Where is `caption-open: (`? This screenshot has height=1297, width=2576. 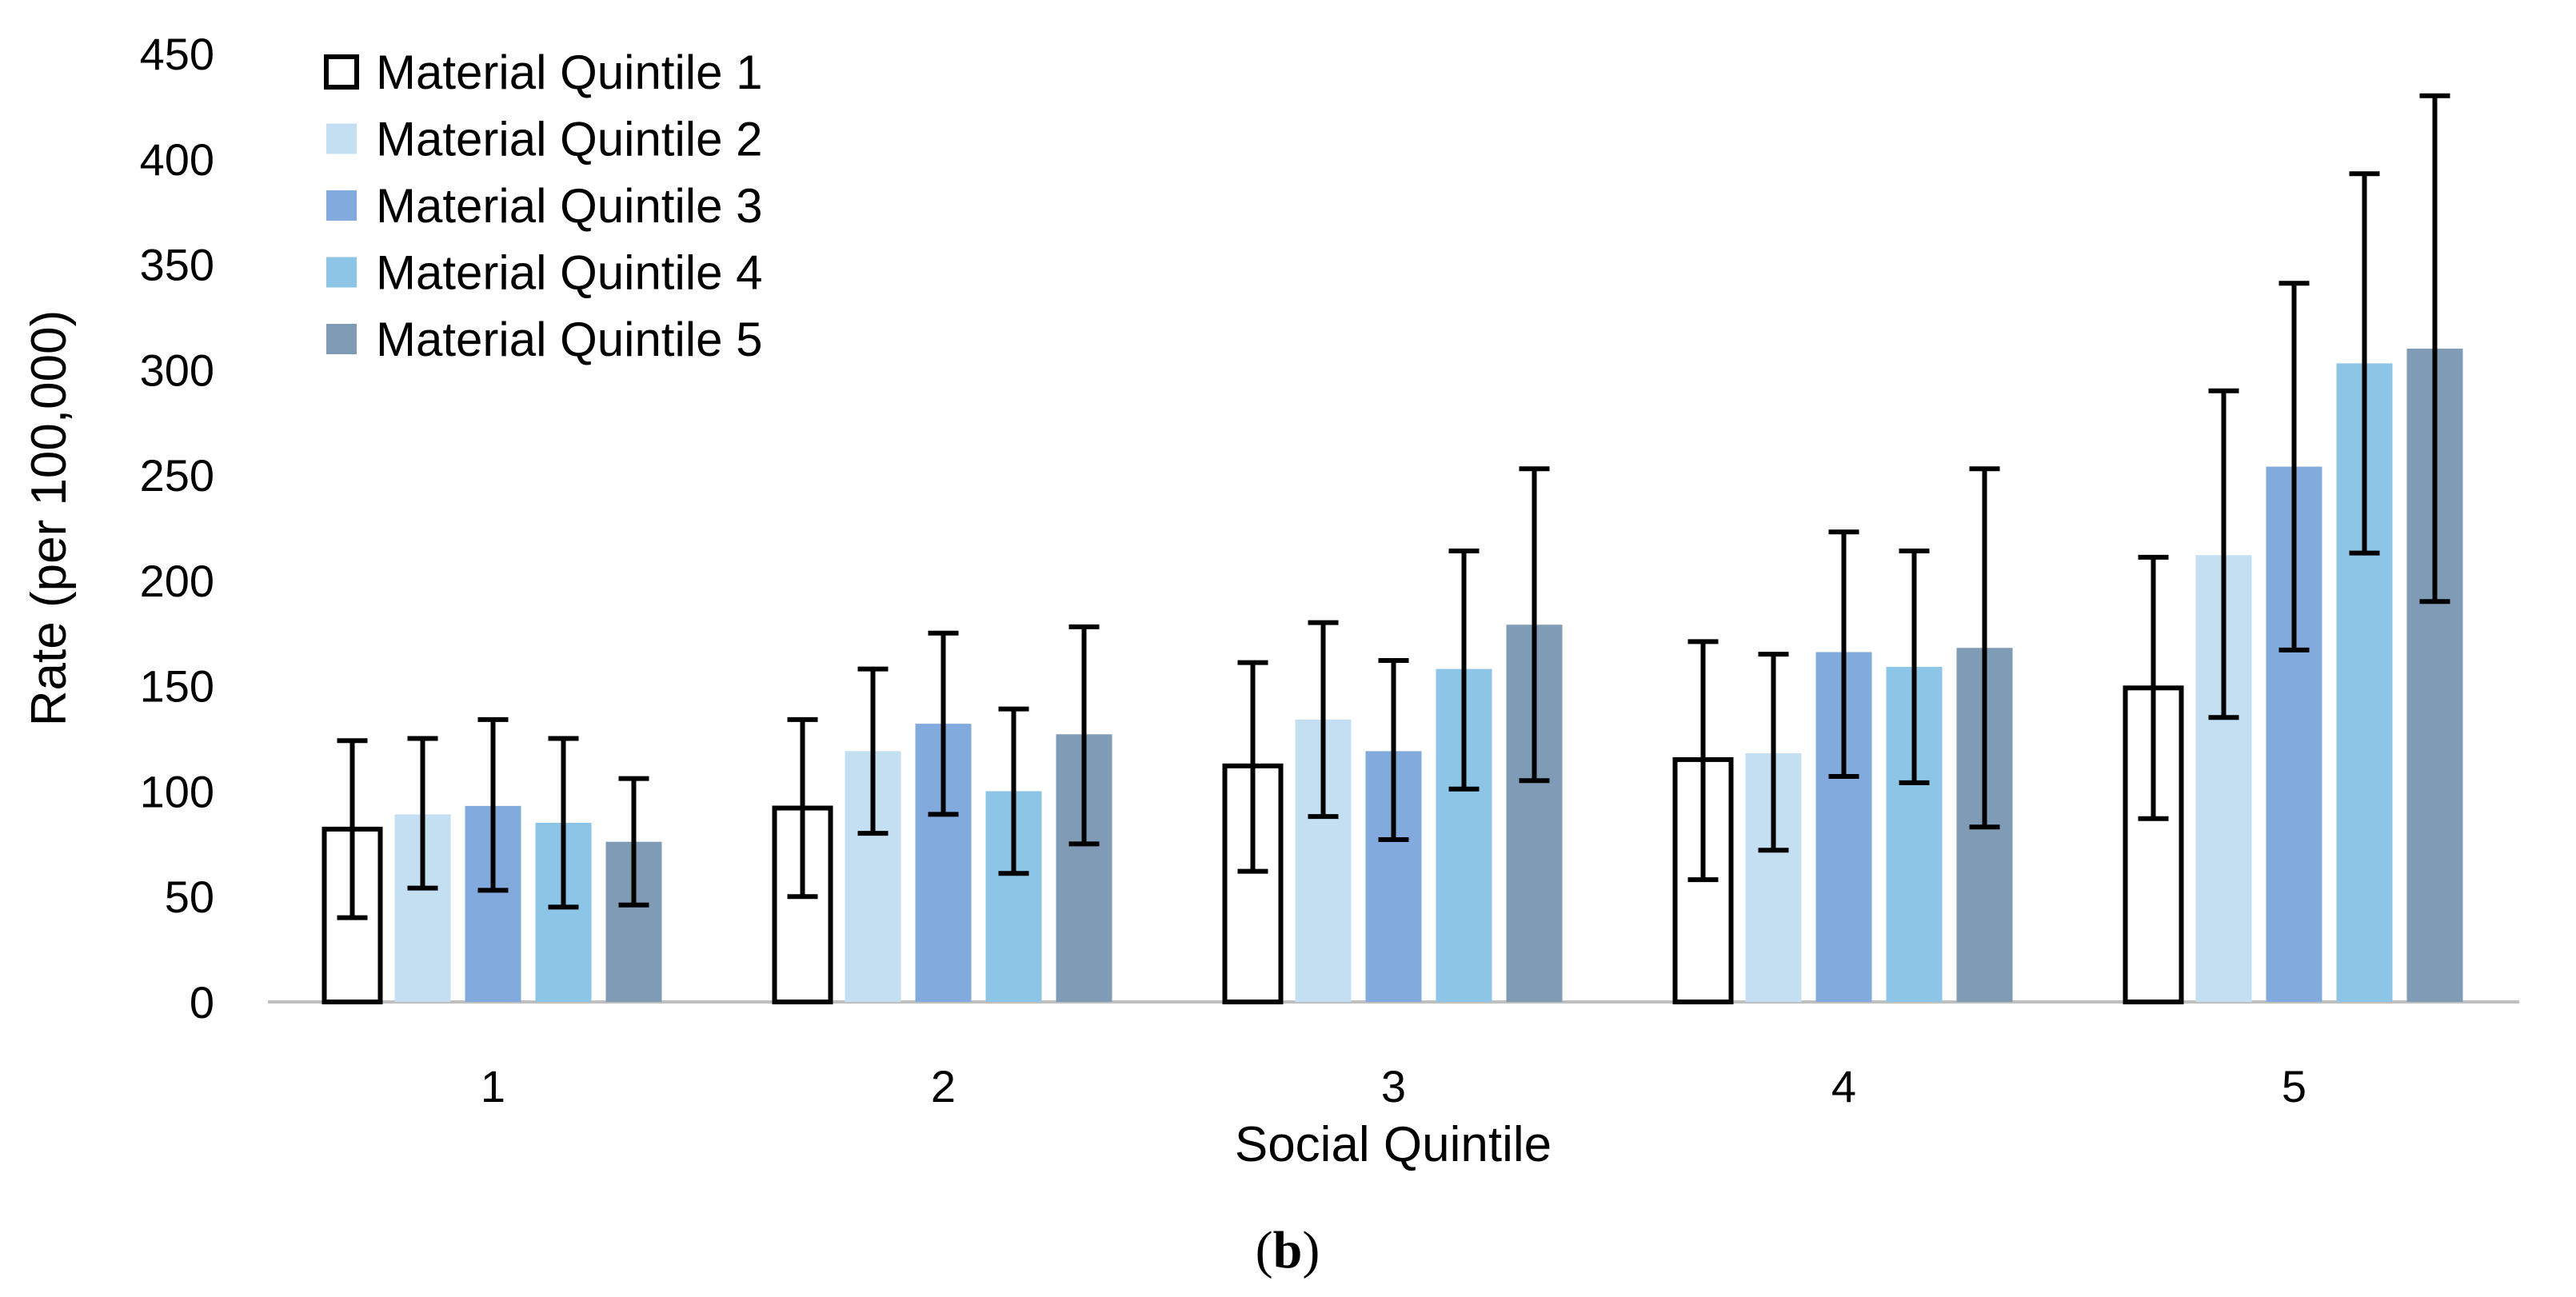 caption-open: ( is located at coordinates (1265, 1250).